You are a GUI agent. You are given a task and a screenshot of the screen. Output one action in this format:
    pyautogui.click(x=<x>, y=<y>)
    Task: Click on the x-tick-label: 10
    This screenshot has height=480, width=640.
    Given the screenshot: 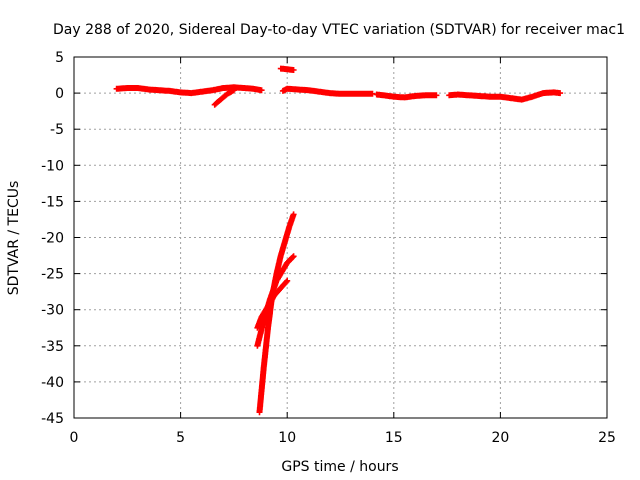 What is the action you would take?
    pyautogui.click(x=287, y=438)
    